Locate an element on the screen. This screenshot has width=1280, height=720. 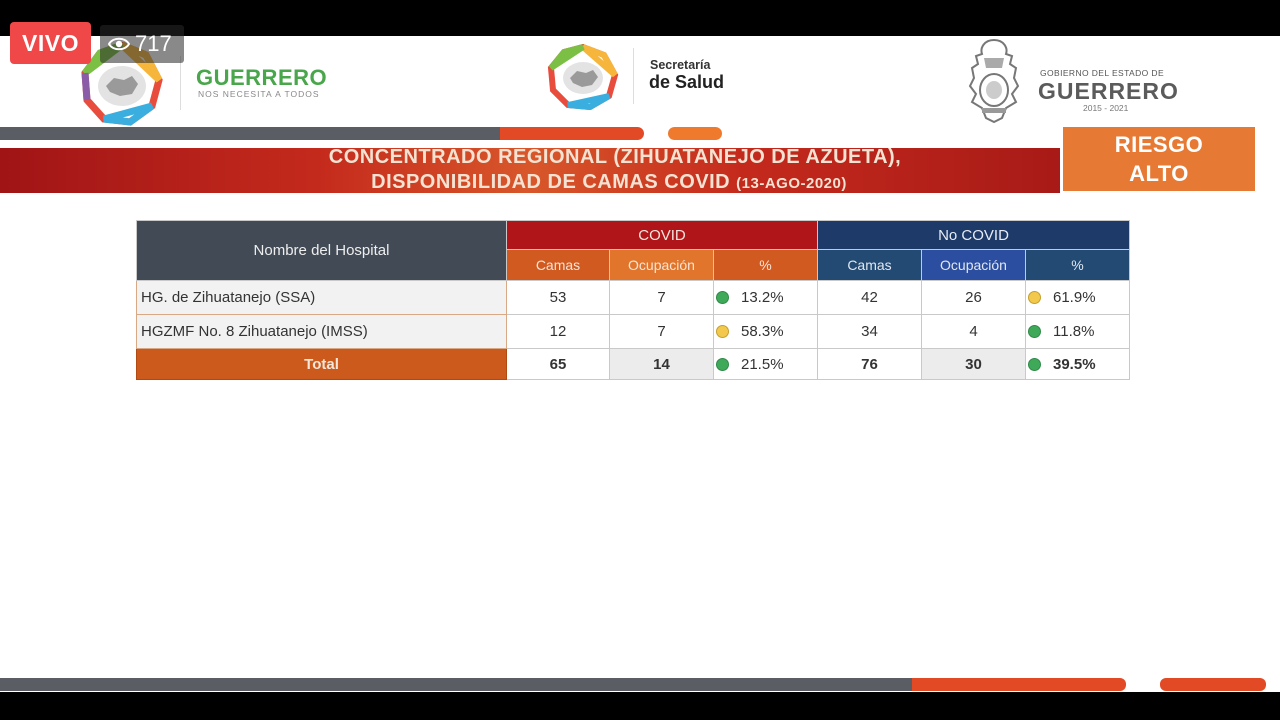
total-nocovid-ocupacion: 30 is located at coordinates (973, 364).